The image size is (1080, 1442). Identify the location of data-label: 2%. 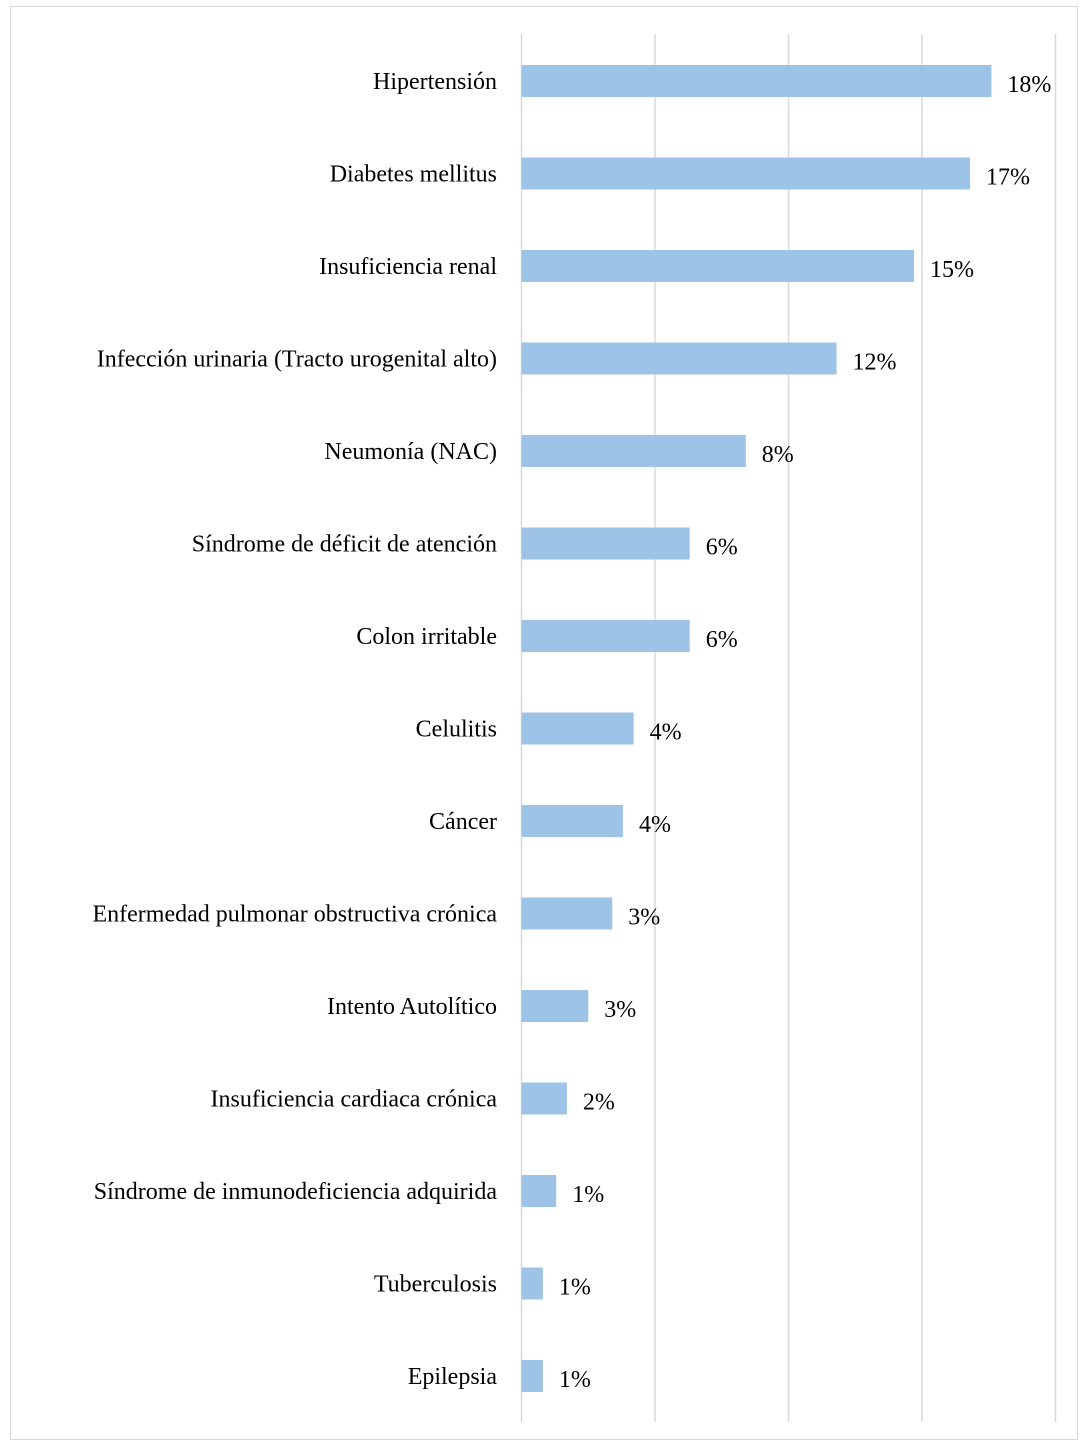
(599, 1103).